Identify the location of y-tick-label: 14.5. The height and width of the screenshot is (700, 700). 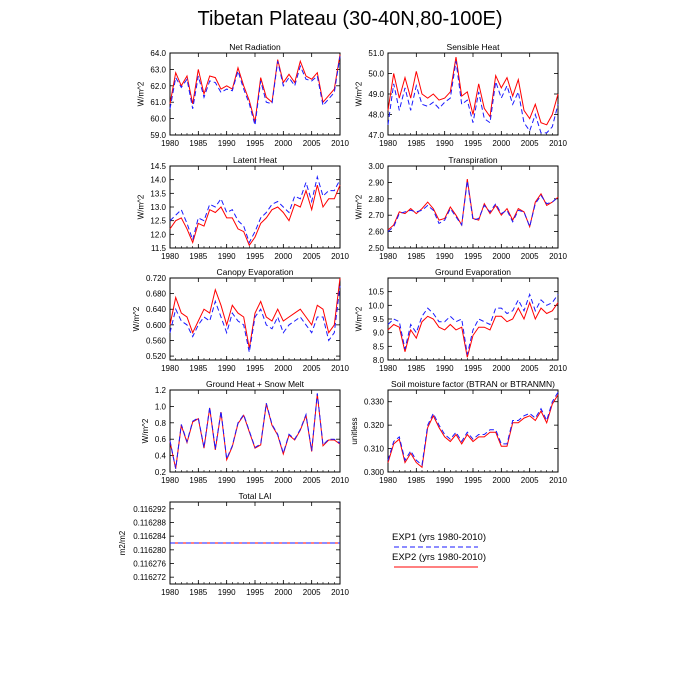
(158, 166).